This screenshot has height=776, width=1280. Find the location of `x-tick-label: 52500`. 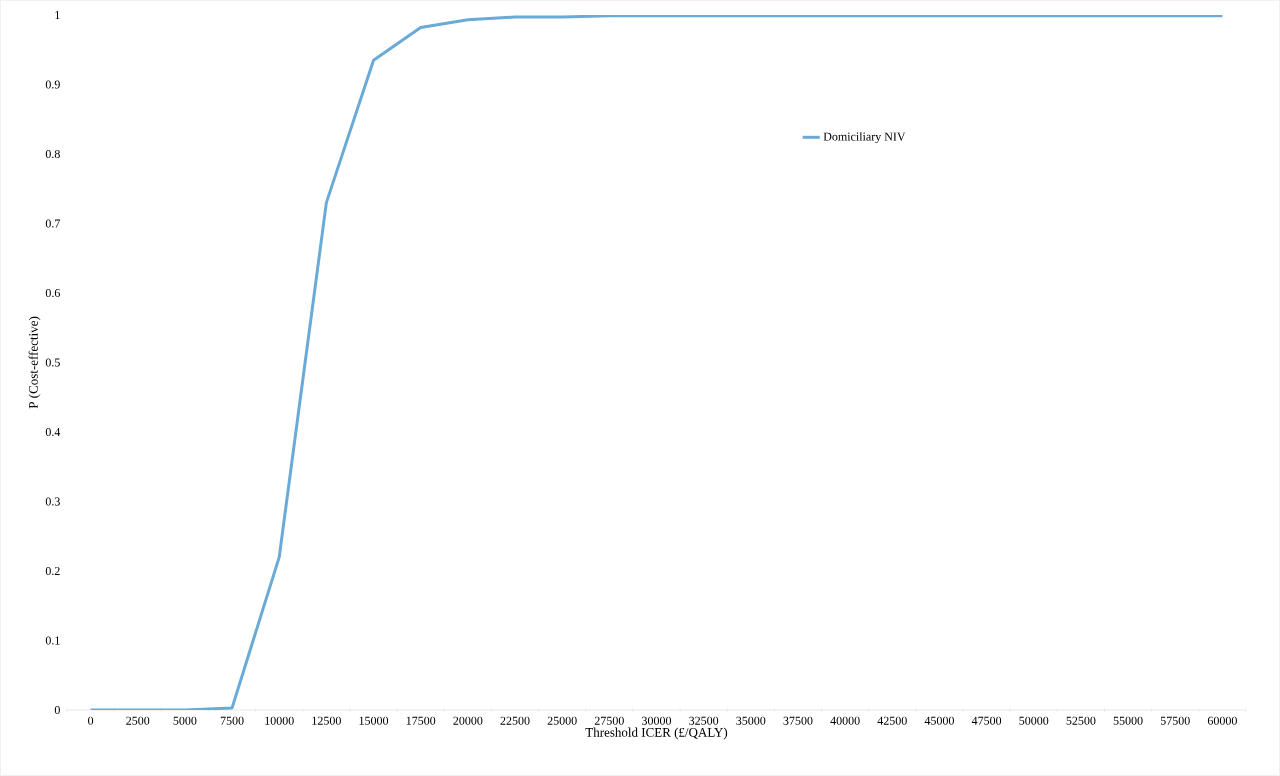

x-tick-label: 52500 is located at coordinates (1081, 720).